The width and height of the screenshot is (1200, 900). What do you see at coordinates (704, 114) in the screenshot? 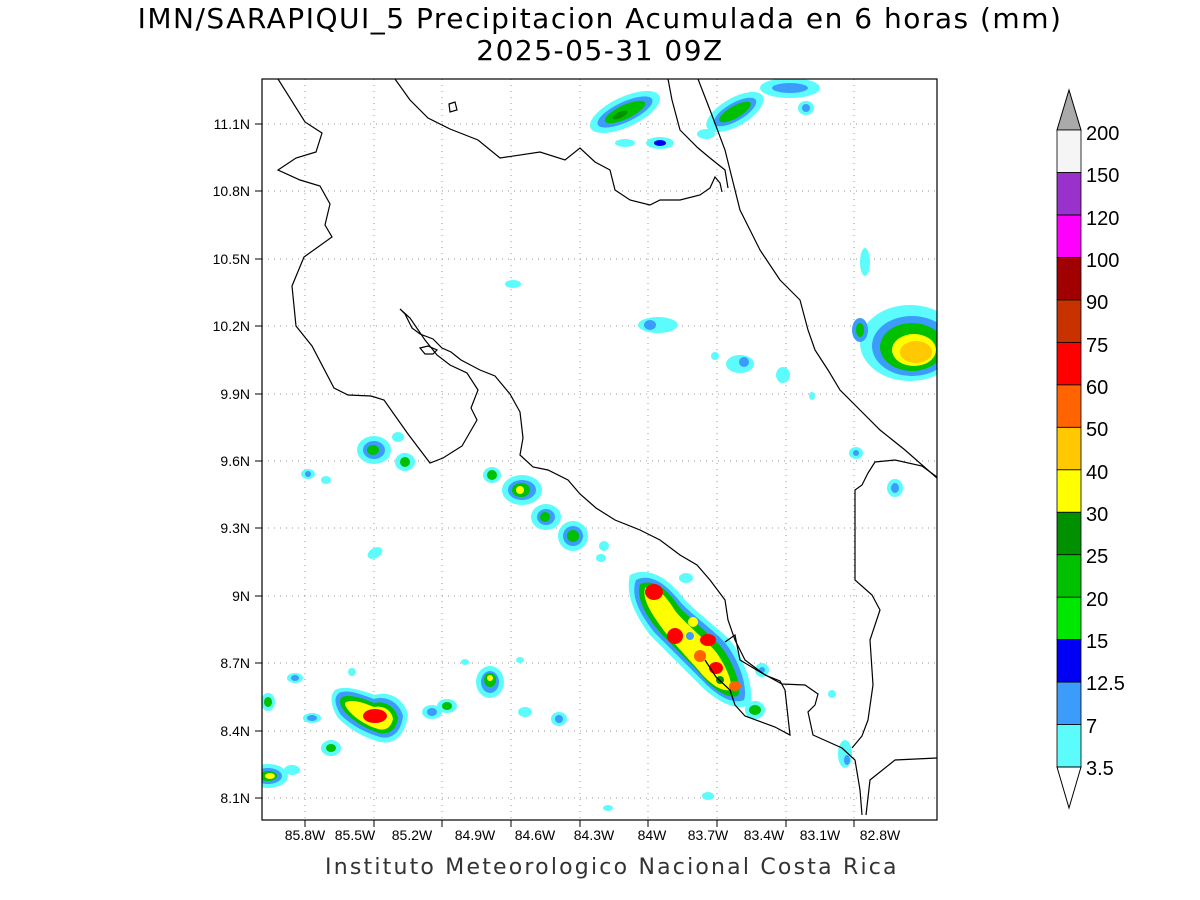
I see `precip-cell-north` at bounding box center [704, 114].